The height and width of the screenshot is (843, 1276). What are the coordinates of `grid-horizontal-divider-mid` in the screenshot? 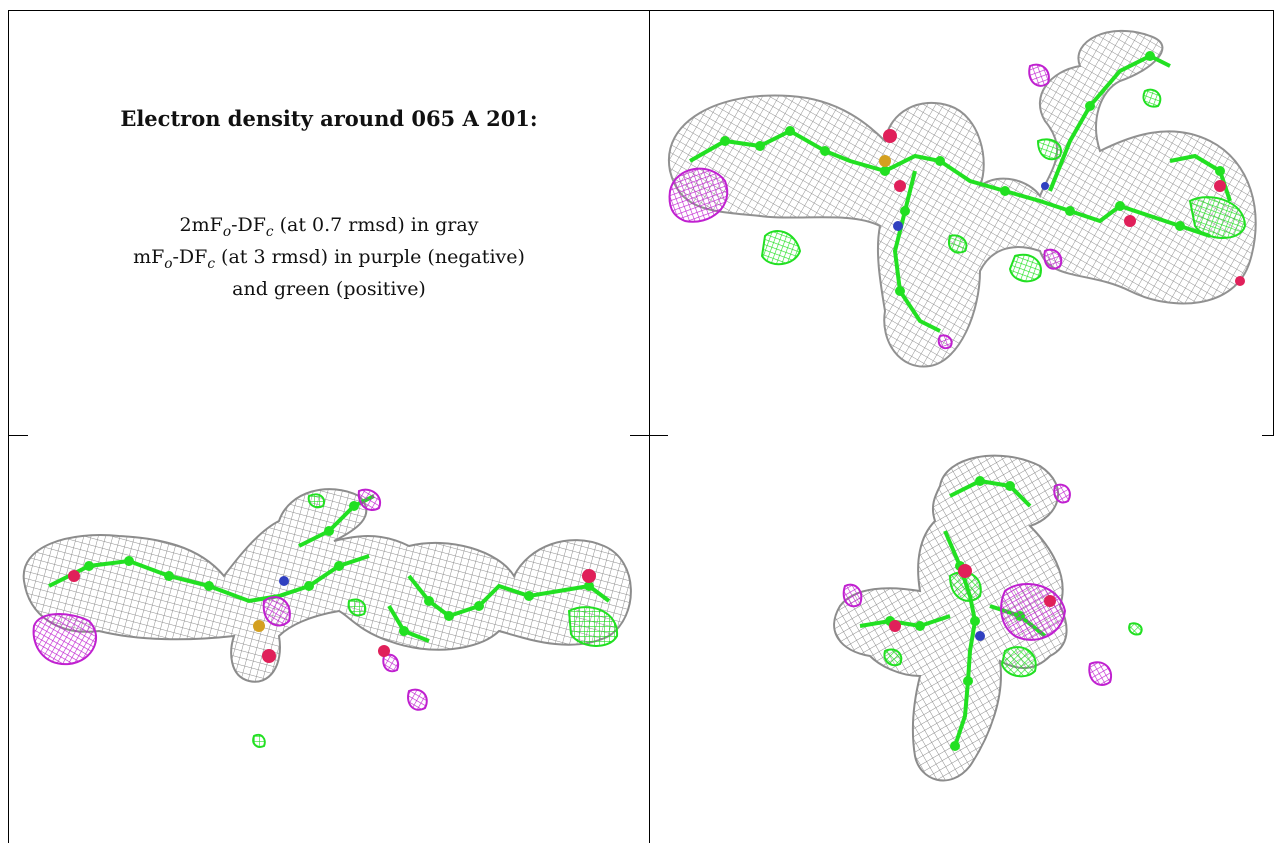 It's located at (649, 435).